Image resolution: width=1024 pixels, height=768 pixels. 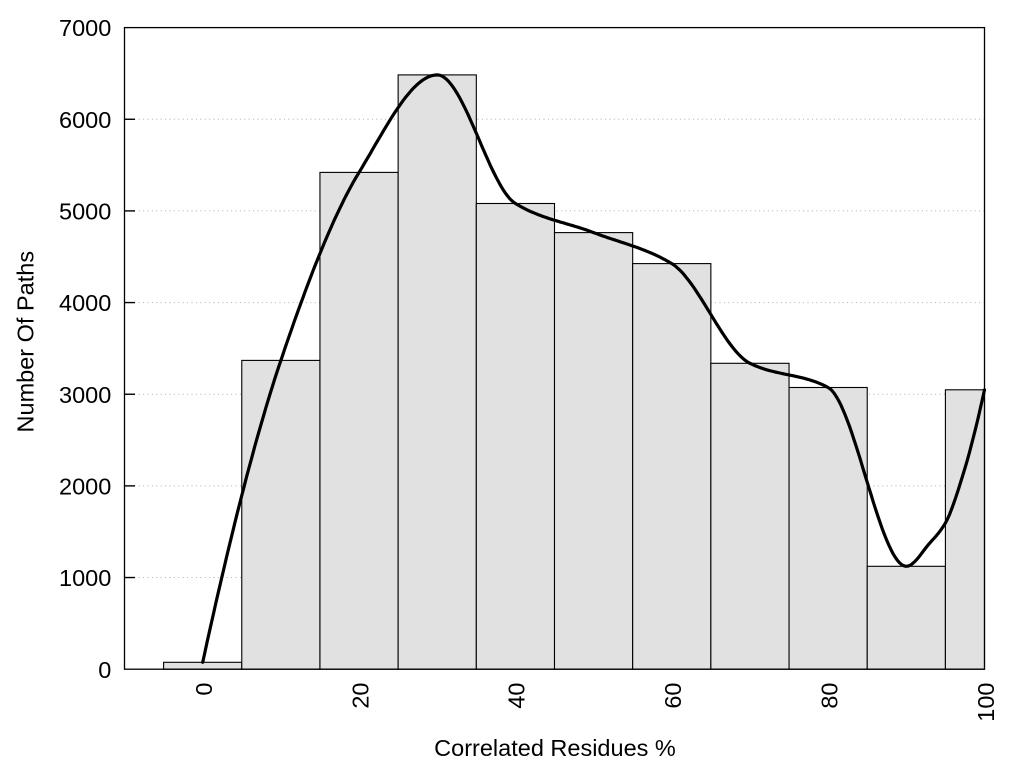 What do you see at coordinates (85, 28) in the screenshot?
I see `svg-text: 7000` at bounding box center [85, 28].